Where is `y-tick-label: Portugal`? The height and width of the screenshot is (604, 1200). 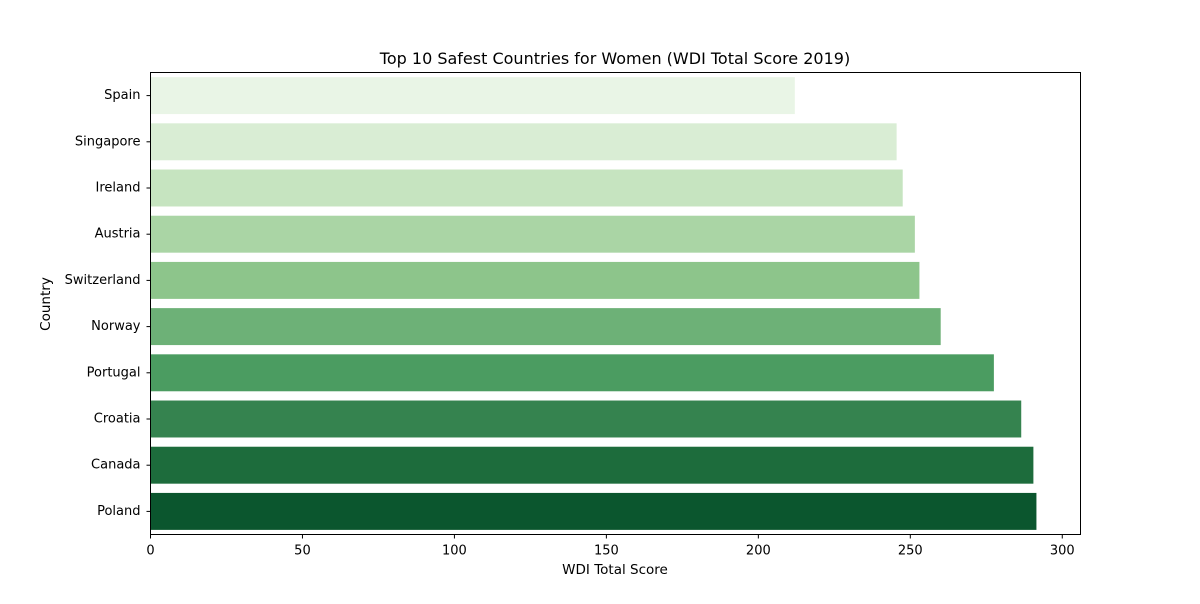 y-tick-label: Portugal is located at coordinates (114, 372).